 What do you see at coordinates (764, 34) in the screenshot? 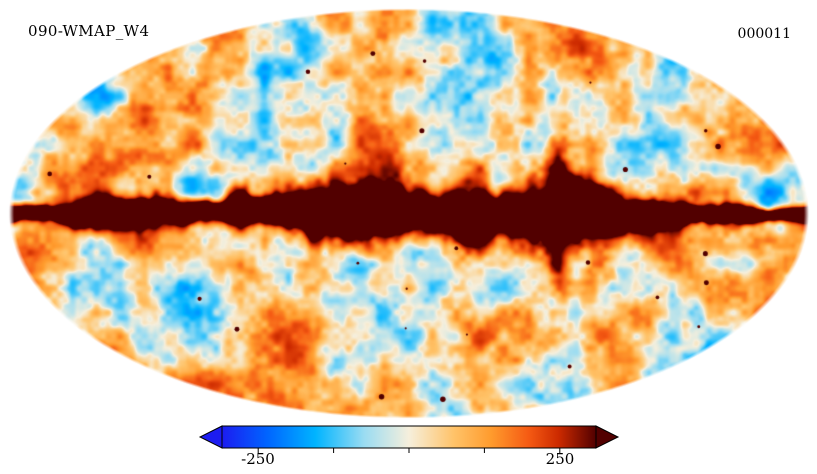
I see `frame-id-label: 000011` at bounding box center [764, 34].